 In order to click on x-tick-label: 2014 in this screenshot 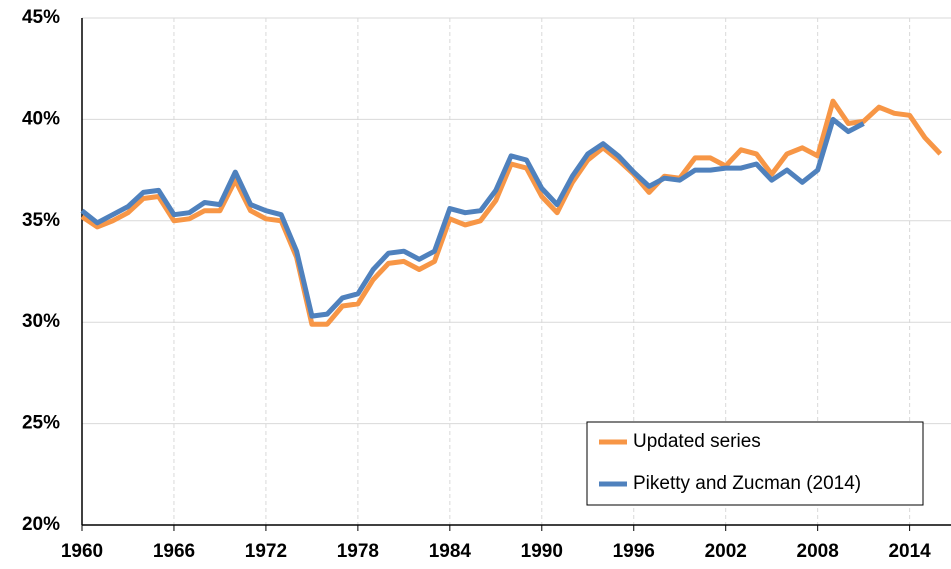, I will do `click(909, 551)`.